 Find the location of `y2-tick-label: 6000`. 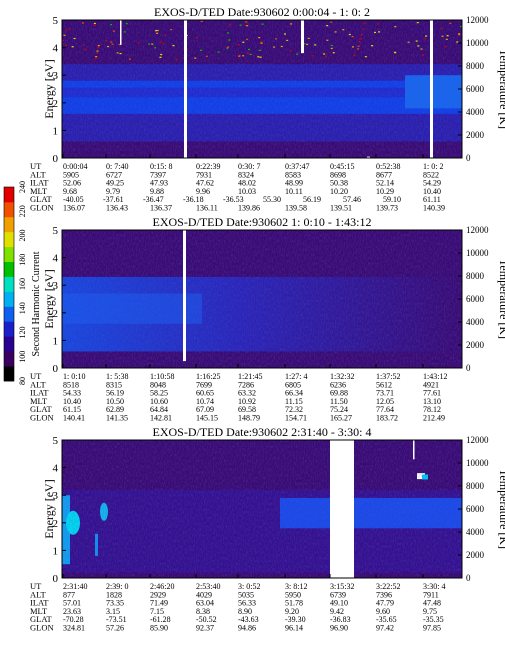

y2-tick-label: 6000 is located at coordinates (475, 89).